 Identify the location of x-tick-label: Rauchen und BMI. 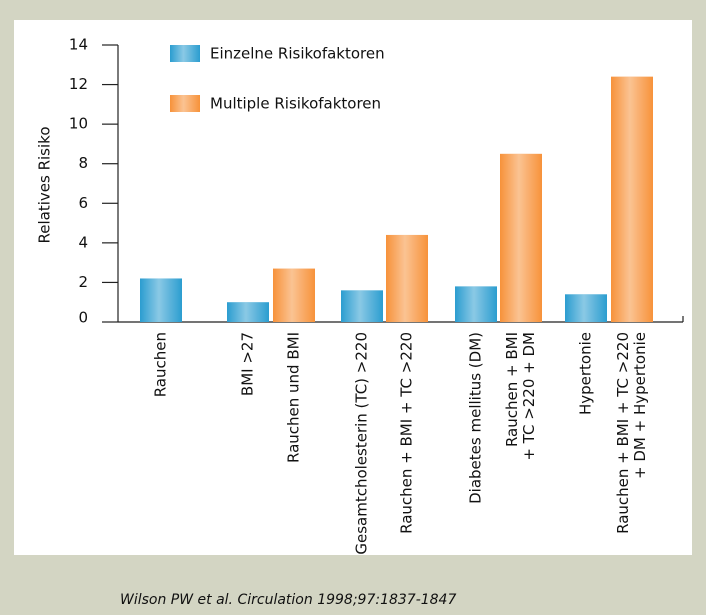
(294, 397).